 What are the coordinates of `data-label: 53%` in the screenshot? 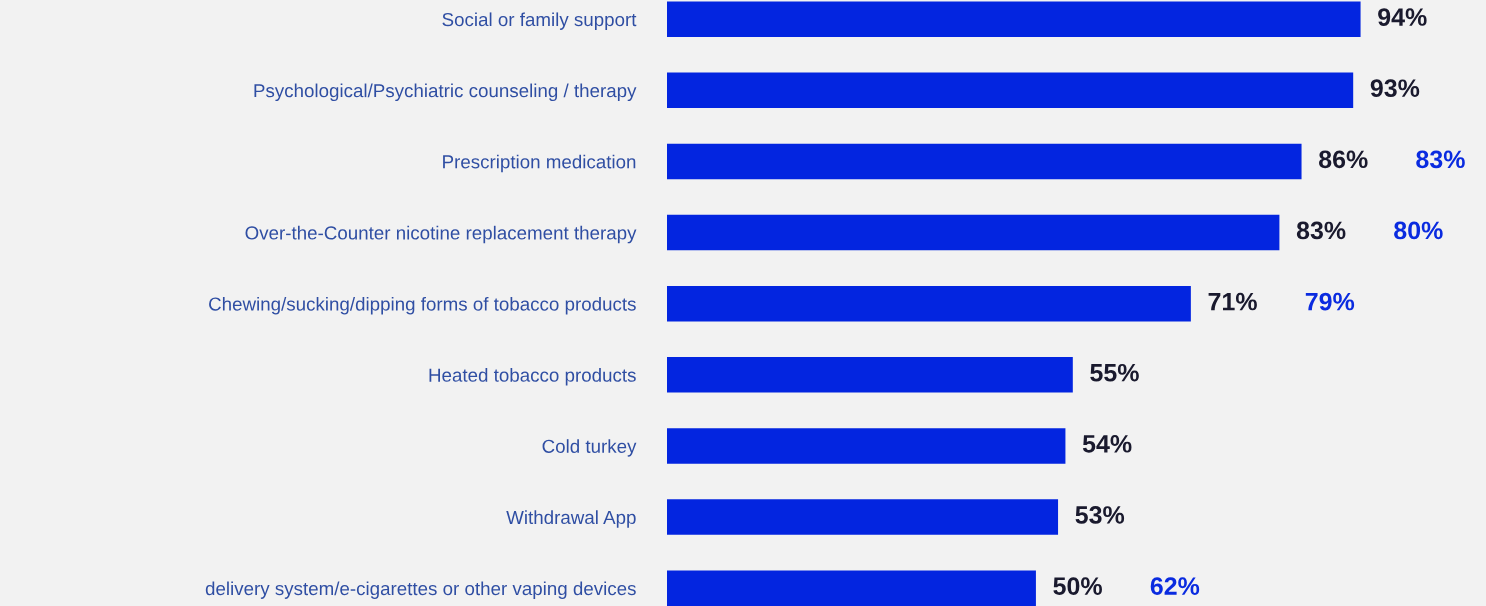 It's located at (1100, 515).